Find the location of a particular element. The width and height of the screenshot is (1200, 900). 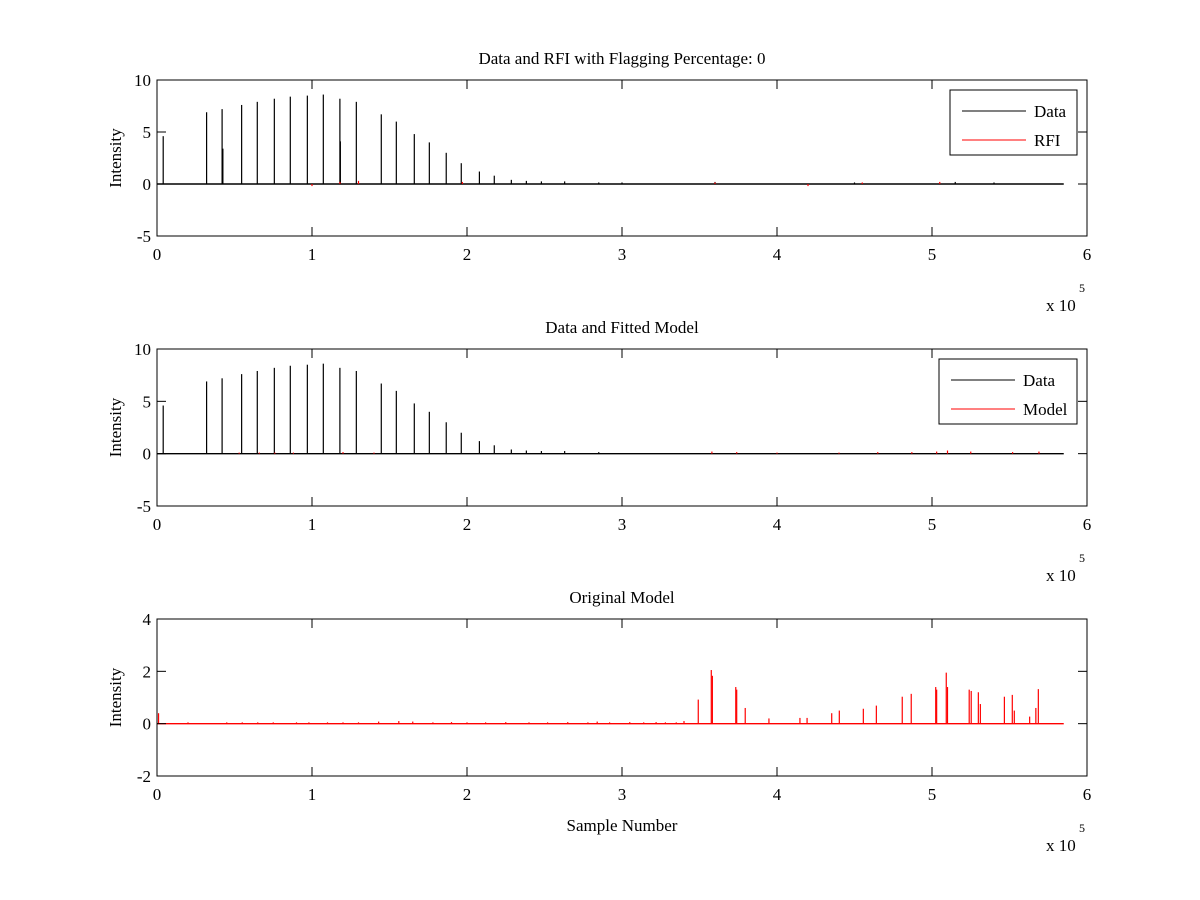

legend-label-model: Model is located at coordinates (1045, 409).